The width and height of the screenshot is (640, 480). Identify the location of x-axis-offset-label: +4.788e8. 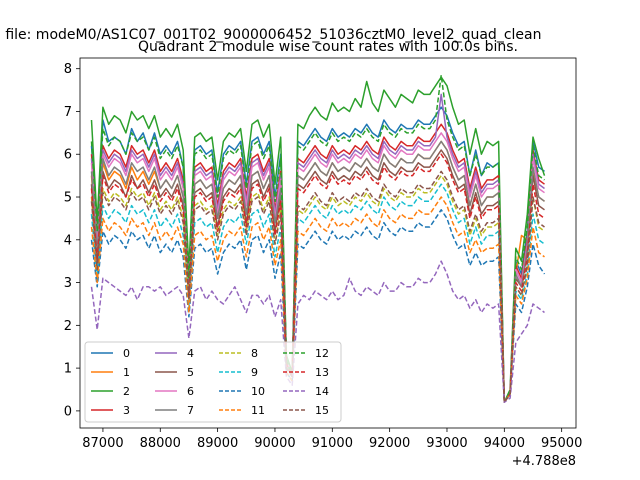
(544, 461).